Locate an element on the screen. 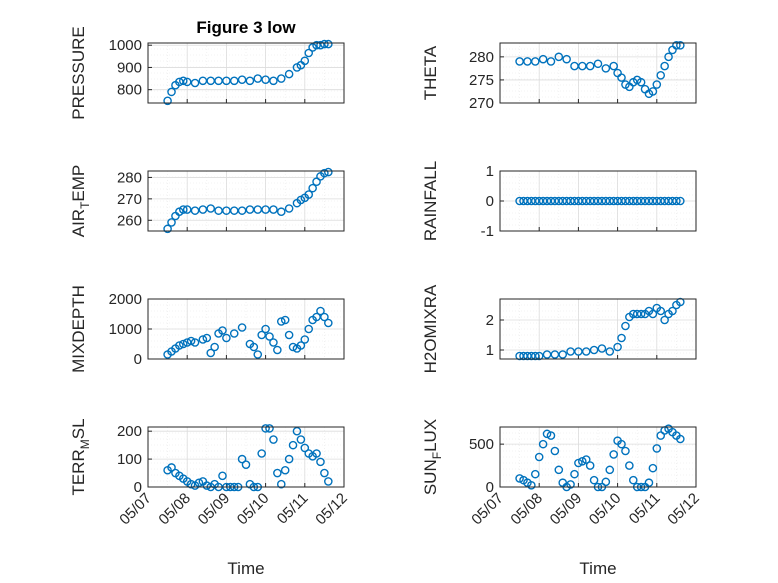 This screenshot has width=778, height=583. y-tick-label: 1 is located at coordinates (490, 171).